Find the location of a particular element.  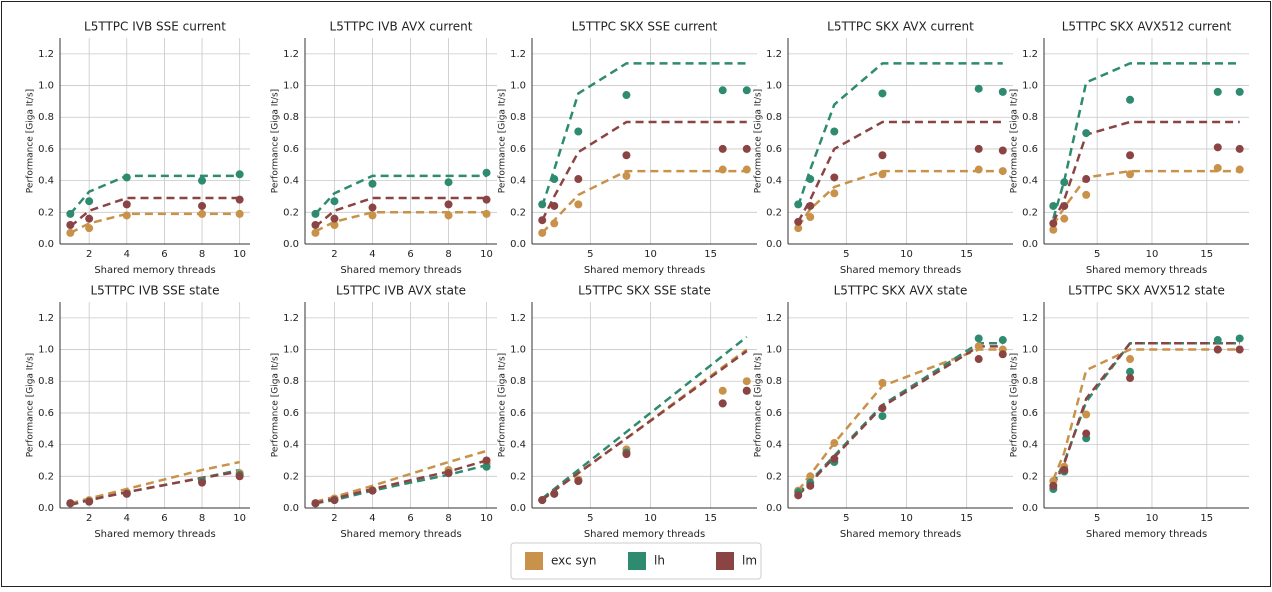

x-tick-label: 4 is located at coordinates (127, 254).